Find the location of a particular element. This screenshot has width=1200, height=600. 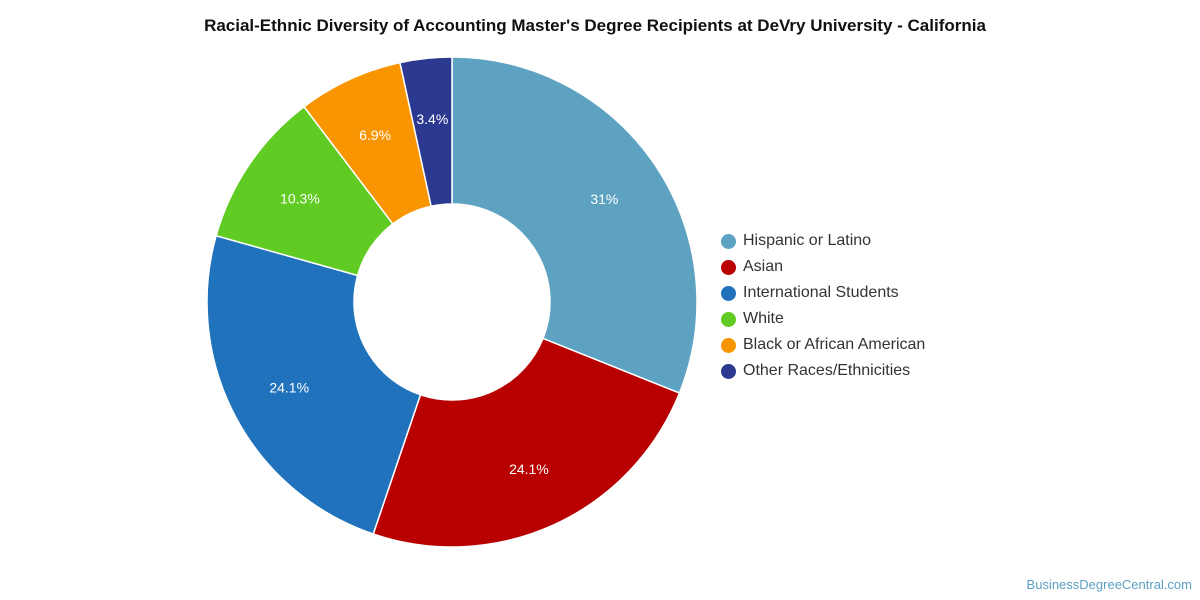

legend-item-white: White is located at coordinates (823, 319).